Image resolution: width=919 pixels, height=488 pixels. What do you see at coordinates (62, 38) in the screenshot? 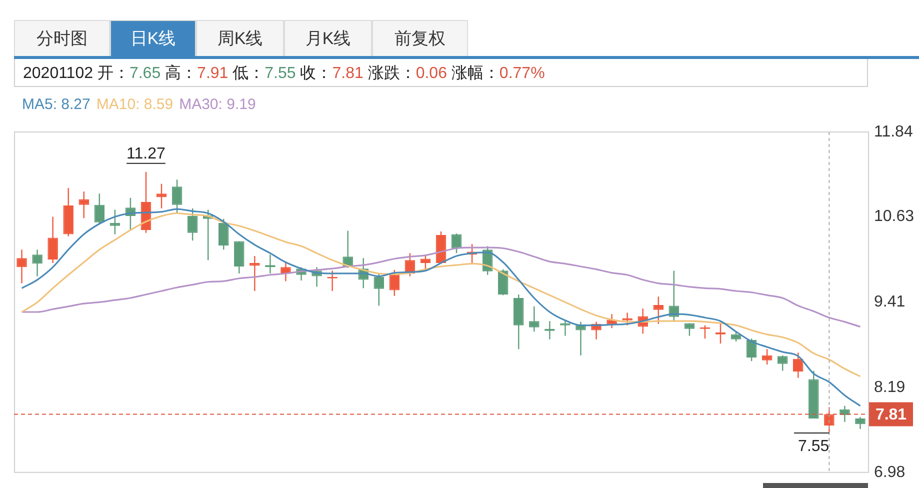
I see `text: 分时图` at bounding box center [62, 38].